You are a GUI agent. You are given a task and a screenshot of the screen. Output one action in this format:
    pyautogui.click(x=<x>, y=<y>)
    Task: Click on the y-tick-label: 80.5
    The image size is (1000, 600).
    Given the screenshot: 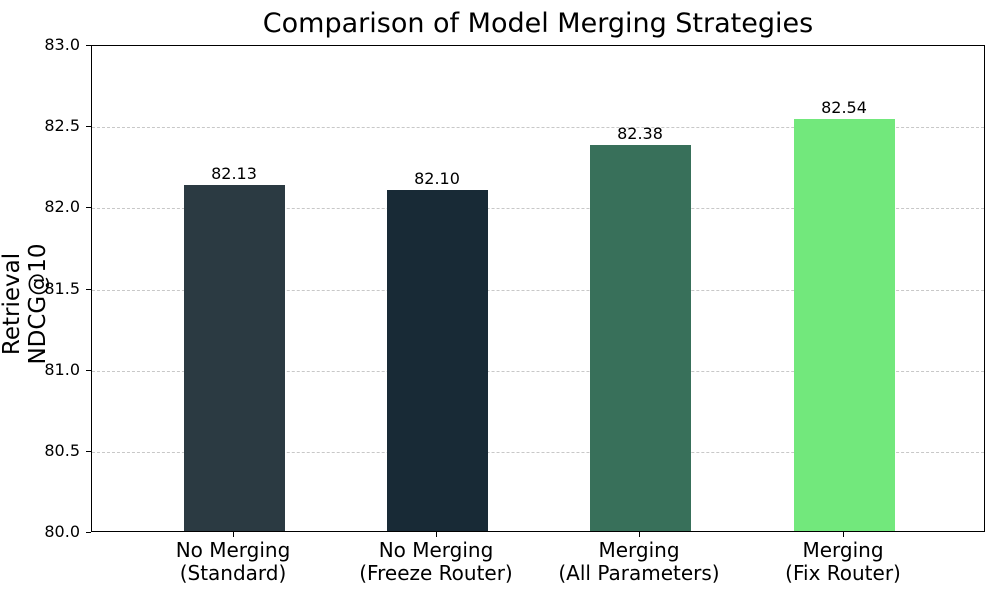 What is the action you would take?
    pyautogui.click(x=62, y=450)
    